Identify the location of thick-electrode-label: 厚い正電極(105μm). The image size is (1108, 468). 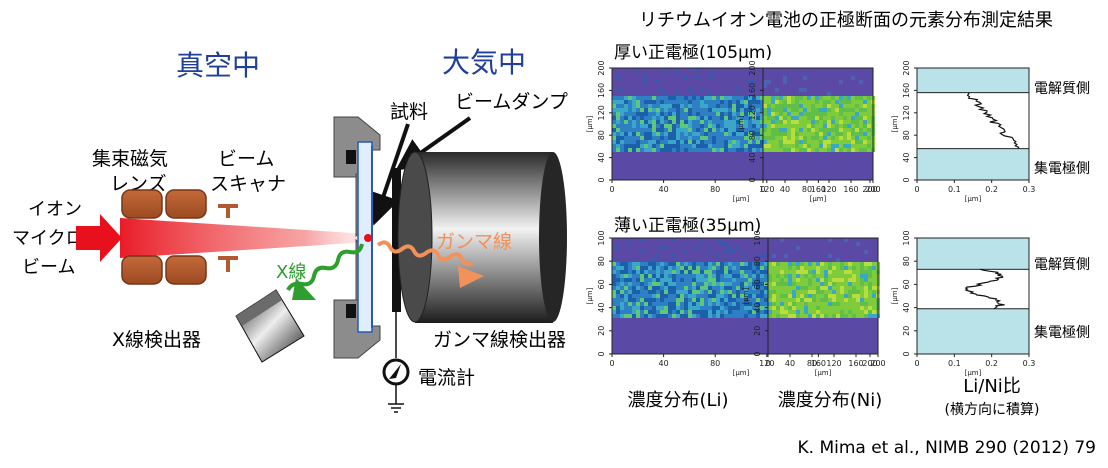
(693, 53).